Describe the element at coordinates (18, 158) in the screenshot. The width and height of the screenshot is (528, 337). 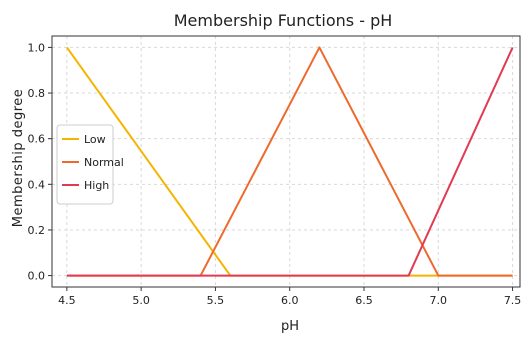
I see `y-axis-label: Membership degree` at that location.